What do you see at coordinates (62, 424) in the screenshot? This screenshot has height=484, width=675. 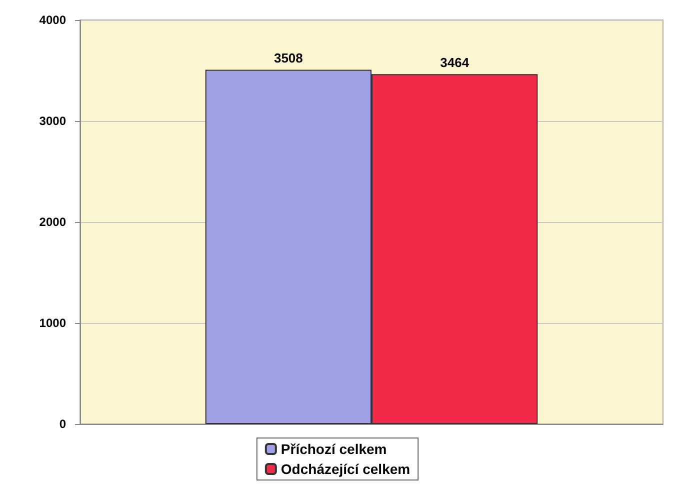 I see `y-tick-label: 0` at bounding box center [62, 424].